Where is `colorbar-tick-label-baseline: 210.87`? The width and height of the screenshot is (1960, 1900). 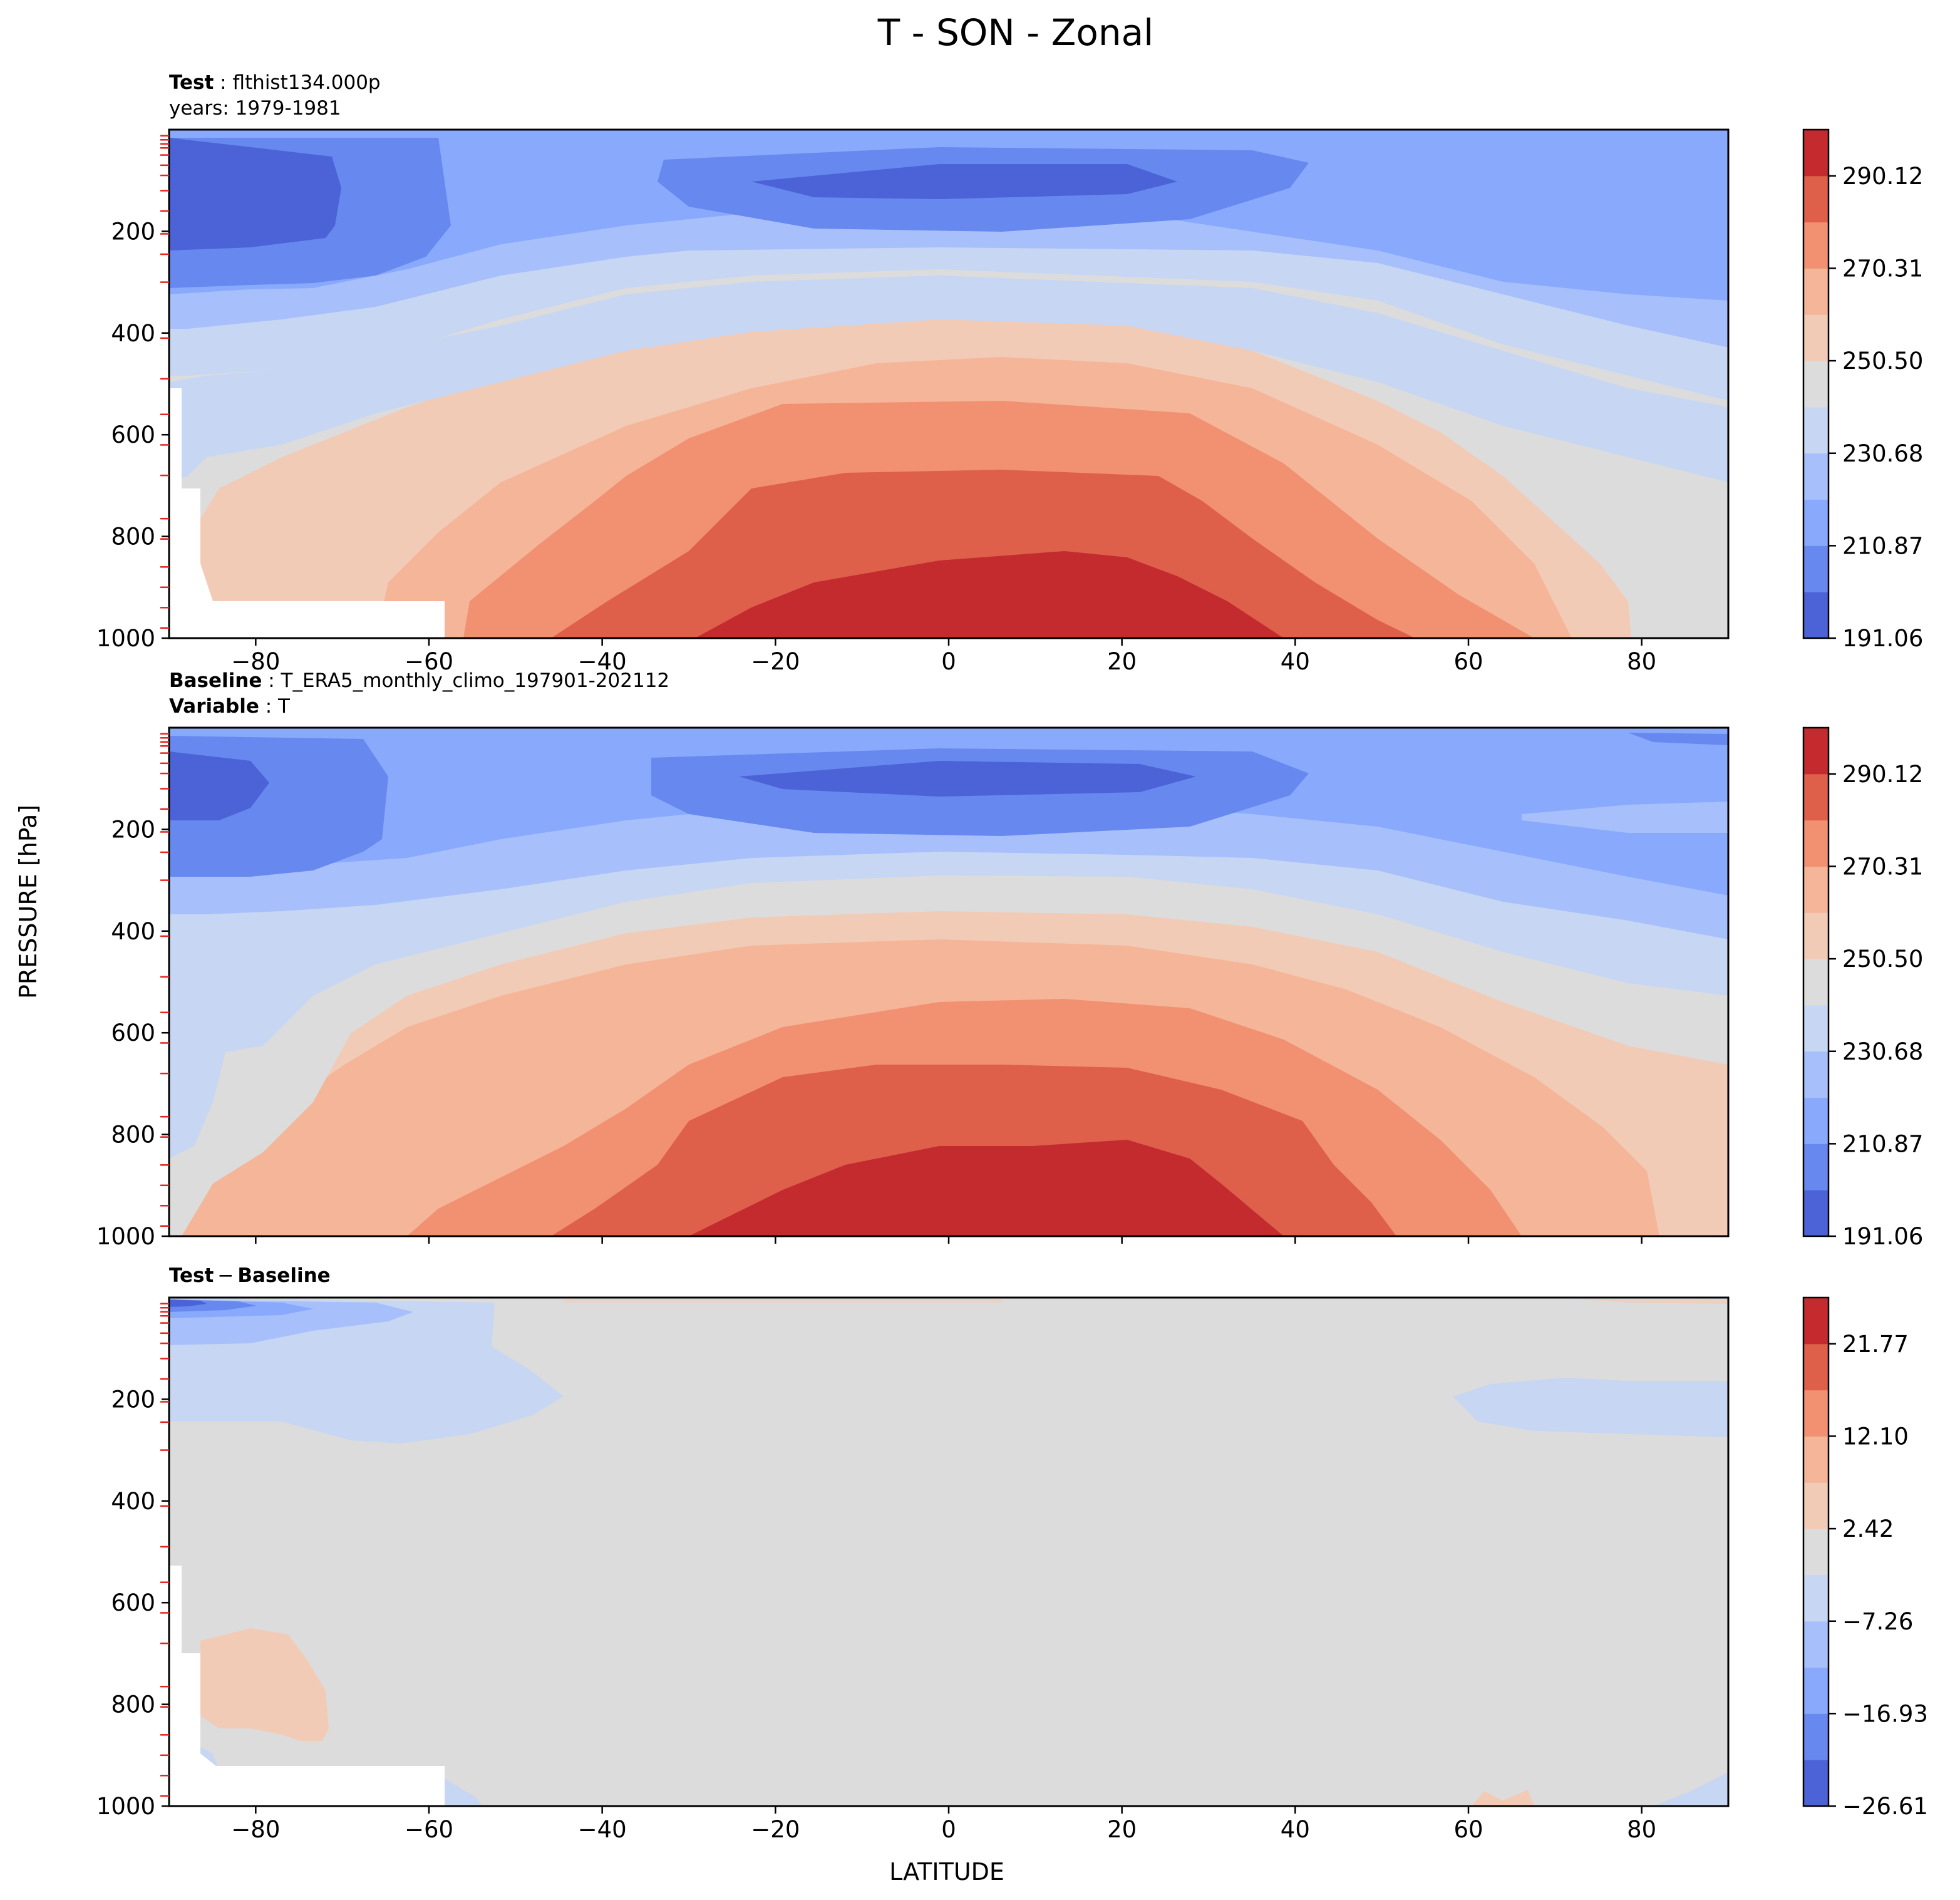 colorbar-tick-label-baseline: 210.87 is located at coordinates (1882, 1143).